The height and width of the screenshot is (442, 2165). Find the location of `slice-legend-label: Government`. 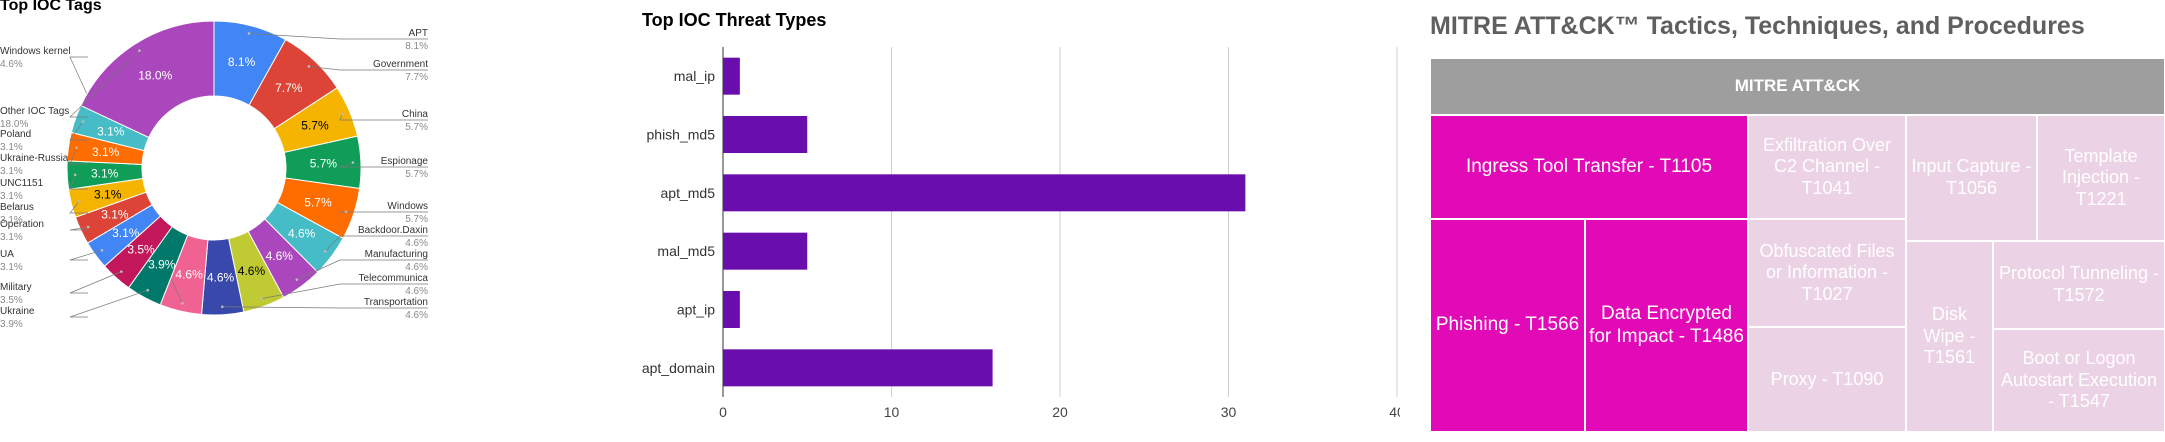

slice-legend-label: Government is located at coordinates (400, 64).